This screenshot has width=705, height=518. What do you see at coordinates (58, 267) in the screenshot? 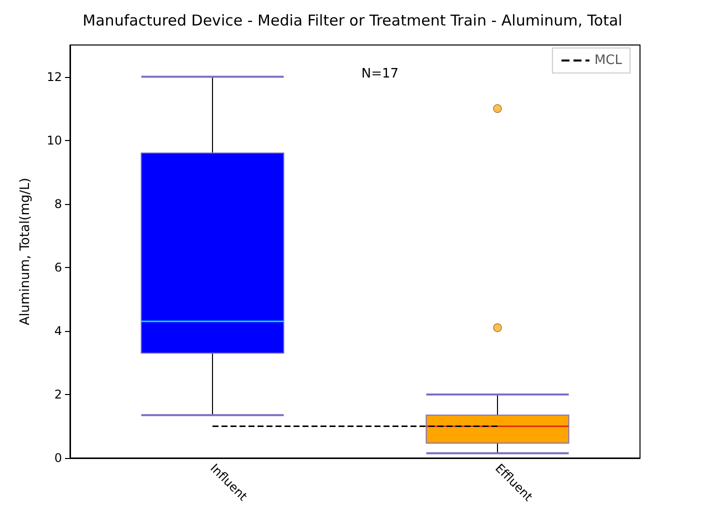
I see `y-tick-label: 6` at bounding box center [58, 267].